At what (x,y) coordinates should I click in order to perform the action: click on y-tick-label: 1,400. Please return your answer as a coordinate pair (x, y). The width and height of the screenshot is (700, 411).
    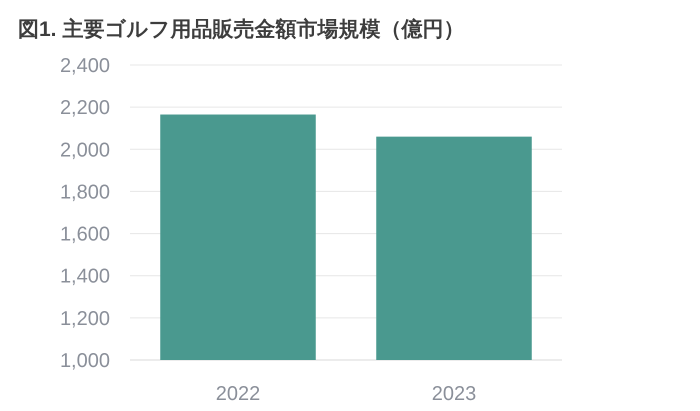
    Looking at the image, I should click on (85, 277).